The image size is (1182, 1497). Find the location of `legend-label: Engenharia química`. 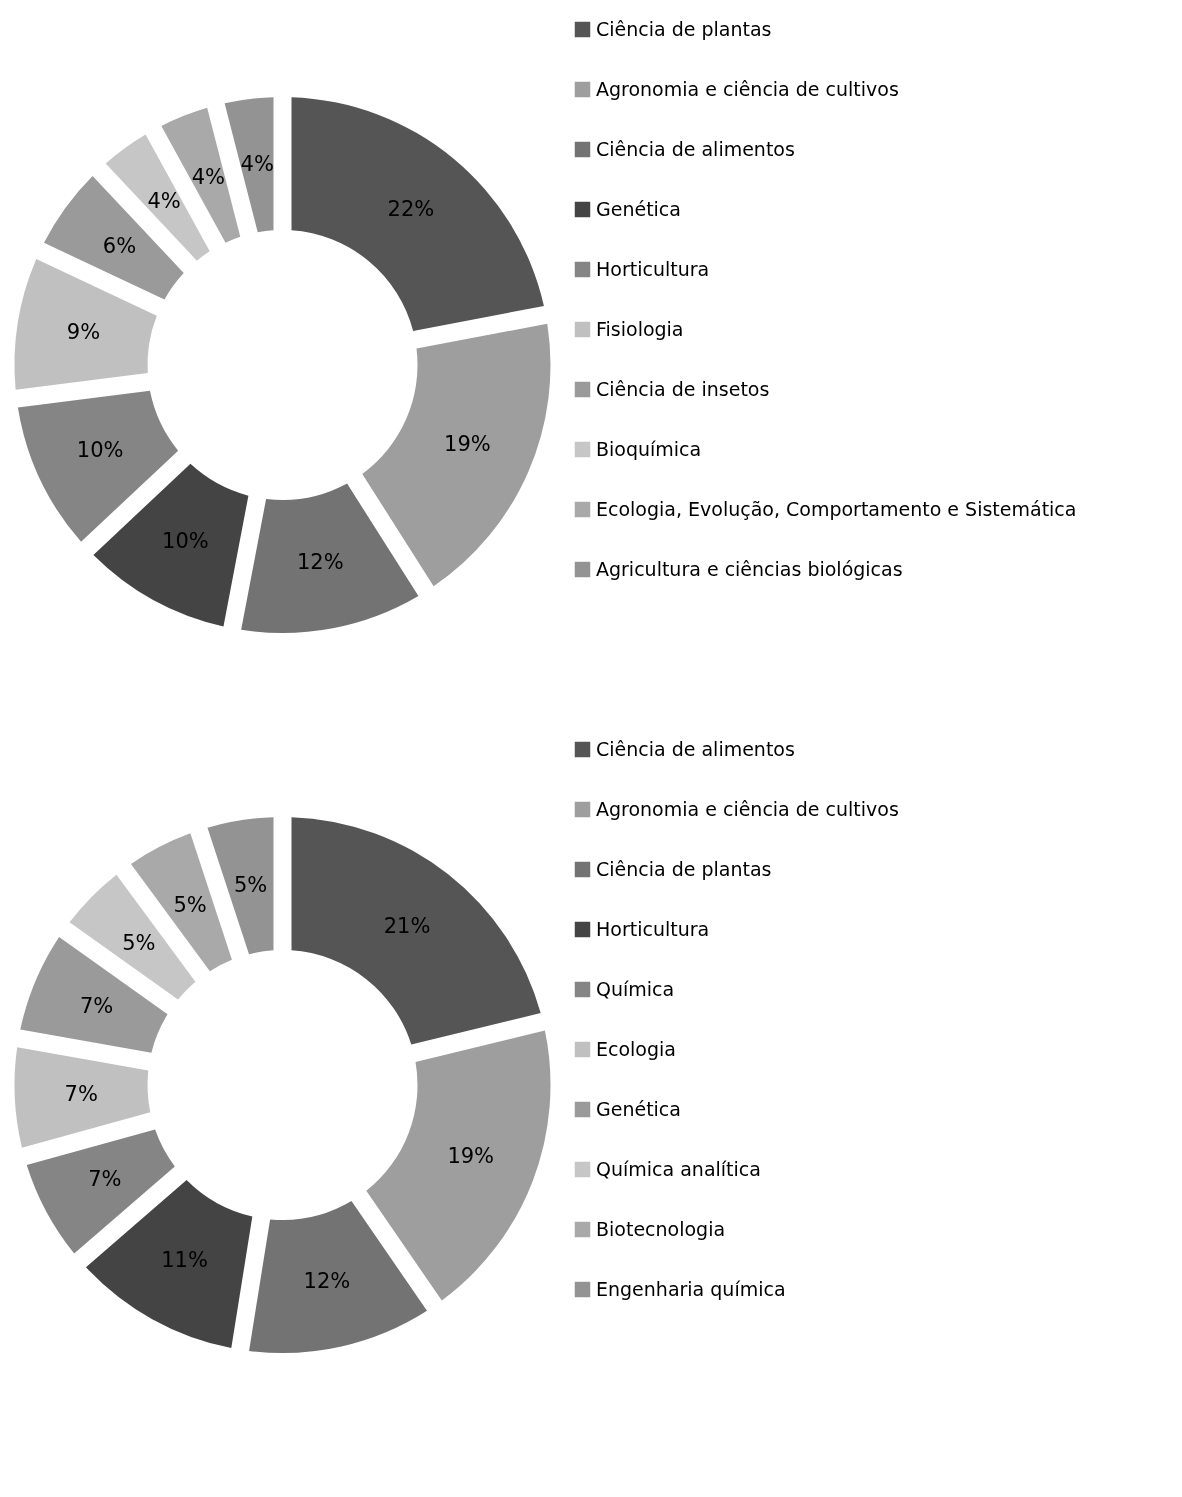

legend-label: Engenharia química is located at coordinates (691, 1288).